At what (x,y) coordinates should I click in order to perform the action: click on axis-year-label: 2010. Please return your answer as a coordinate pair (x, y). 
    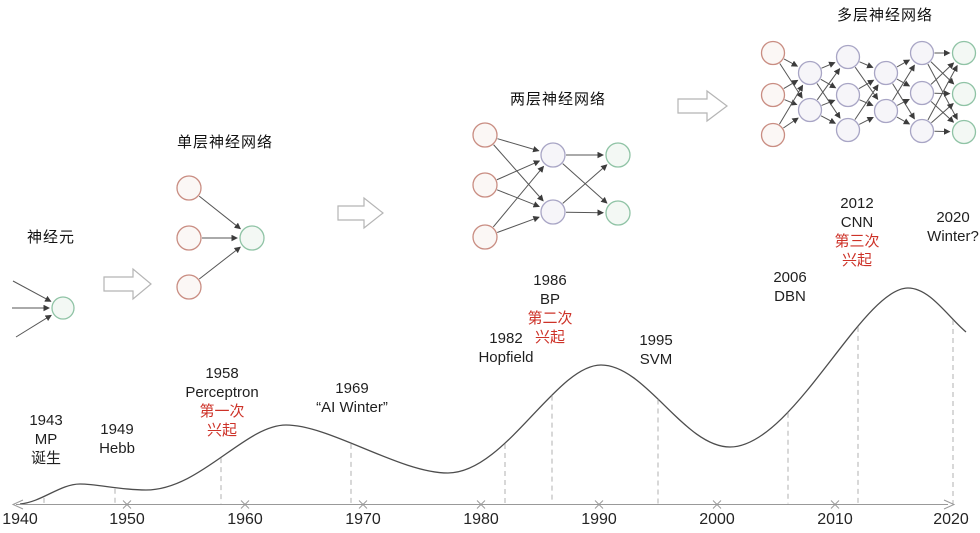
    Looking at the image, I should click on (835, 519).